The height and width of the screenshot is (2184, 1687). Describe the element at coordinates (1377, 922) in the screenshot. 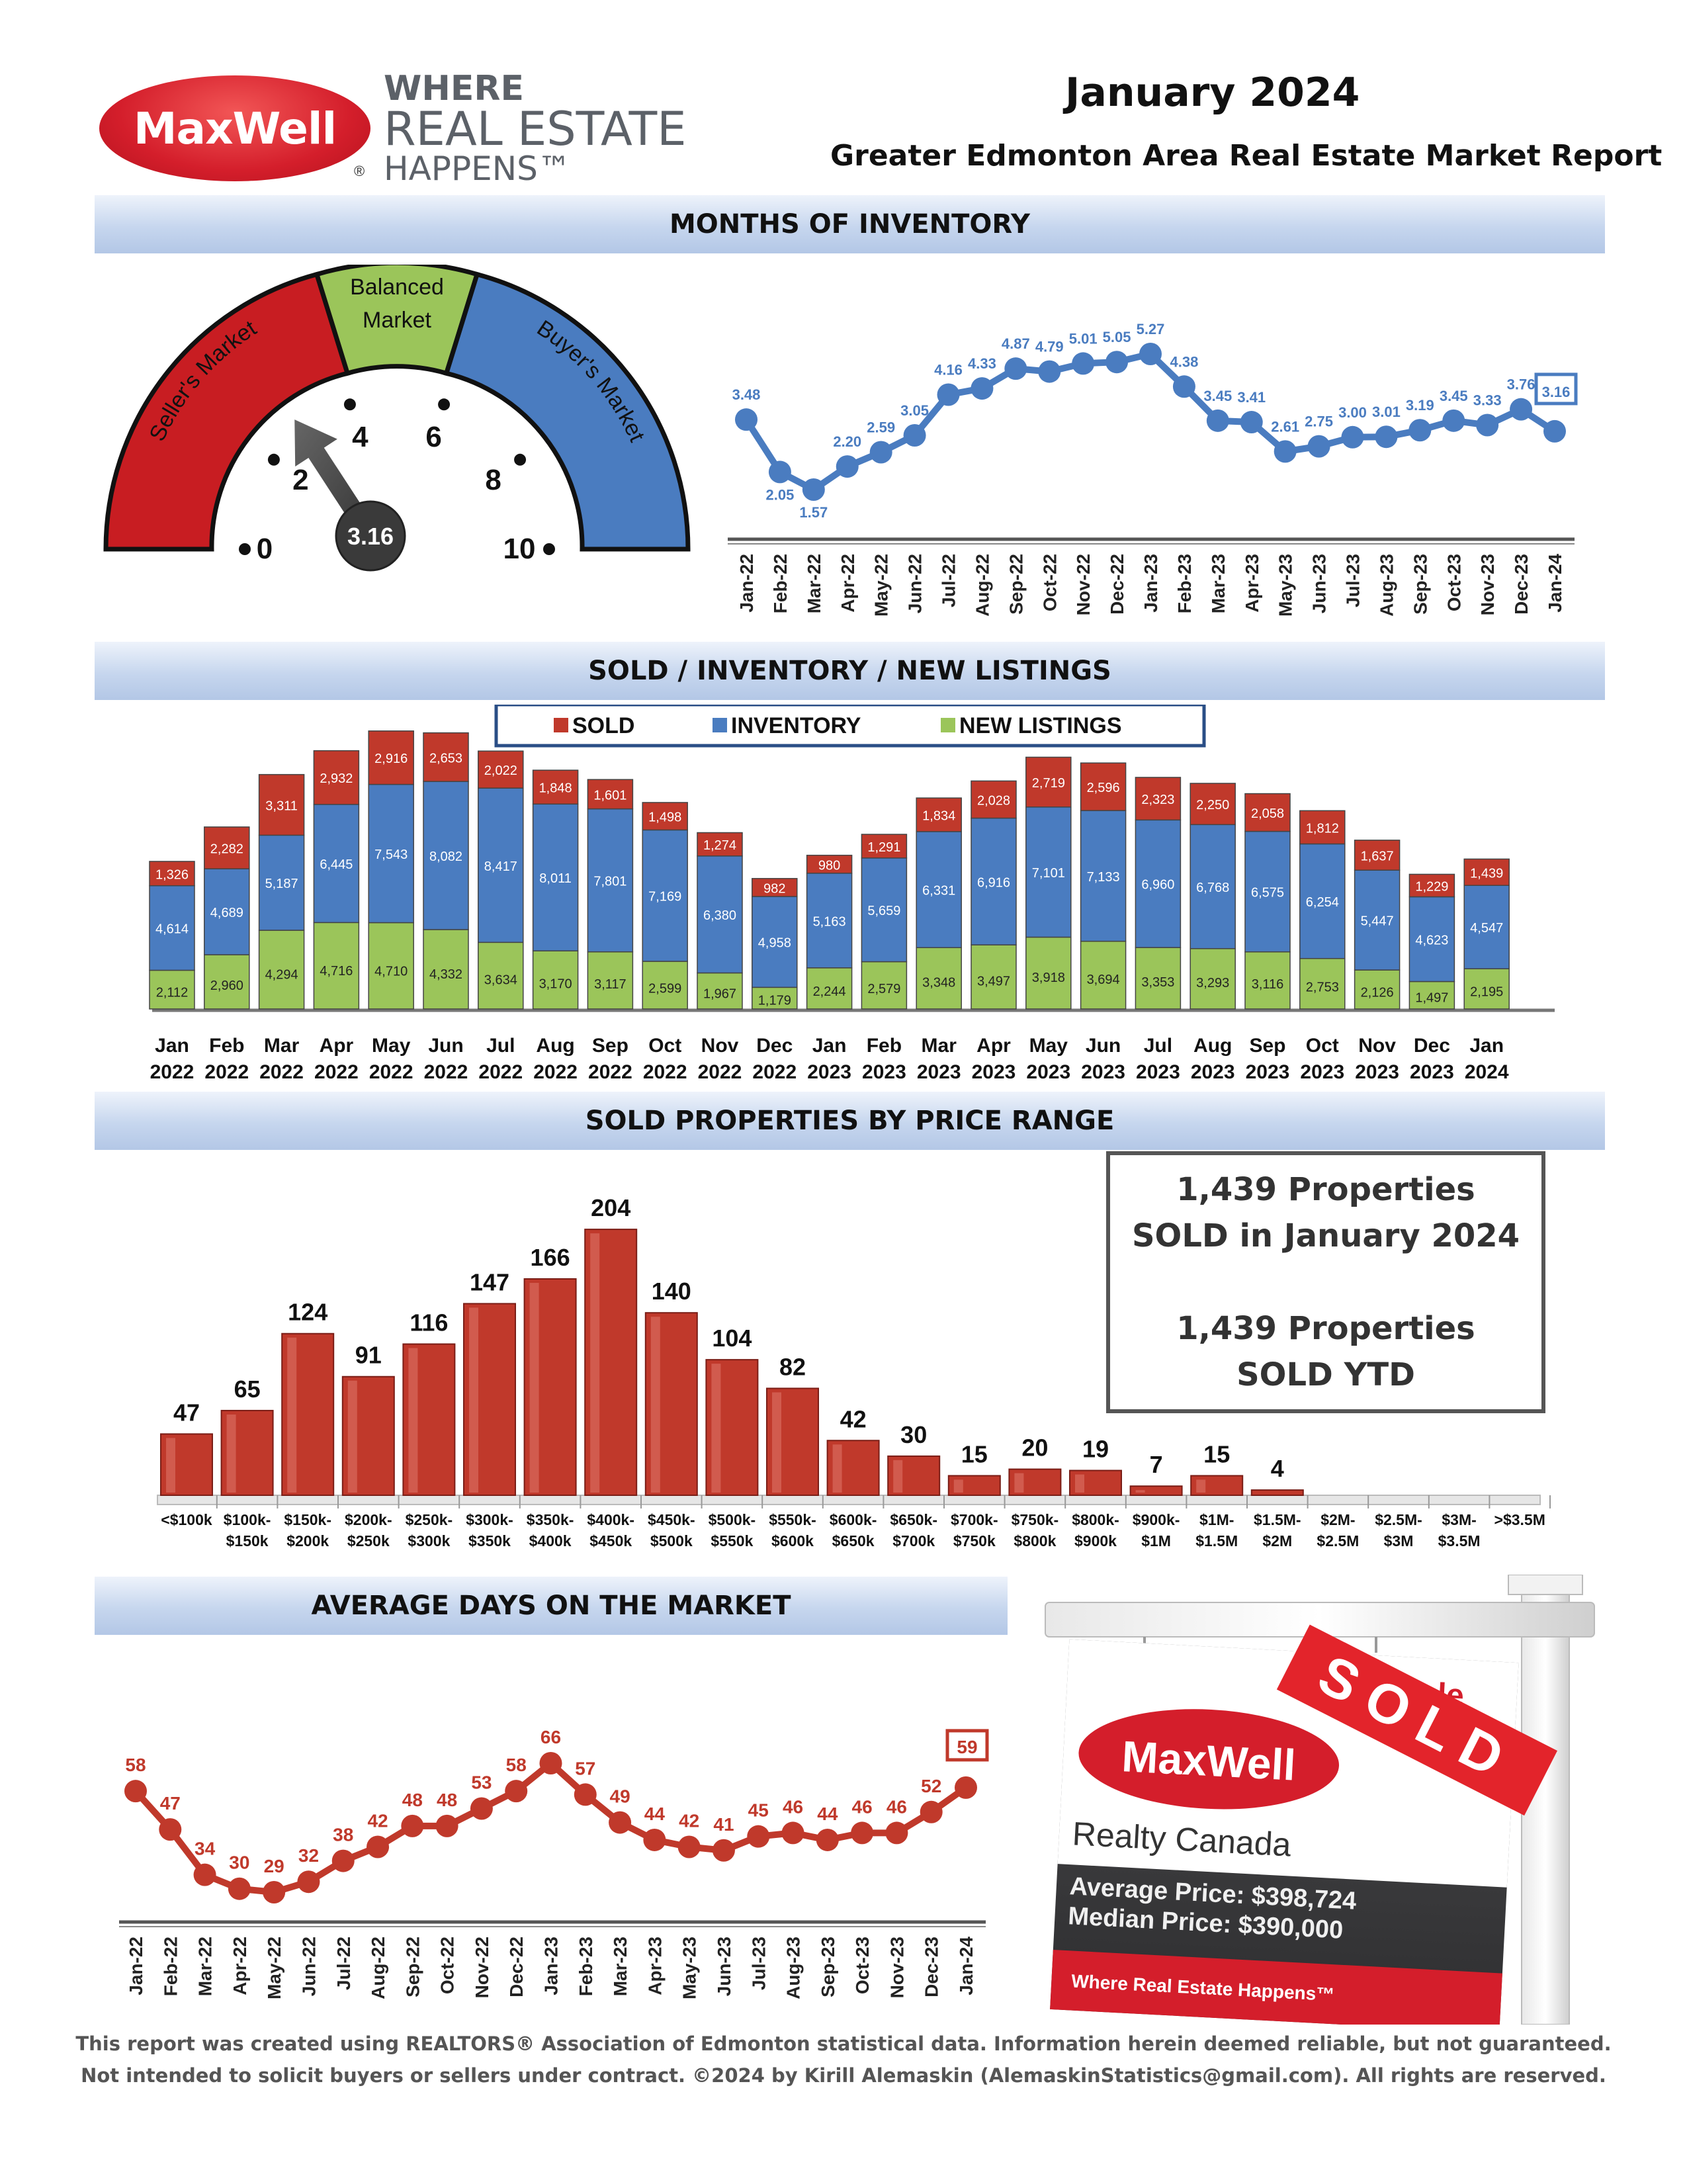

I see `bar-label: 5,447` at that location.